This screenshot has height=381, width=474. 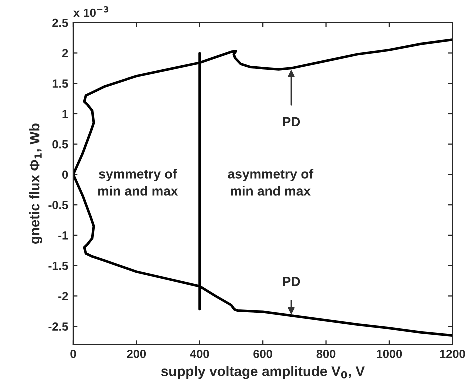 I want to click on y-tick-label: -2.5, so click(x=58, y=326).